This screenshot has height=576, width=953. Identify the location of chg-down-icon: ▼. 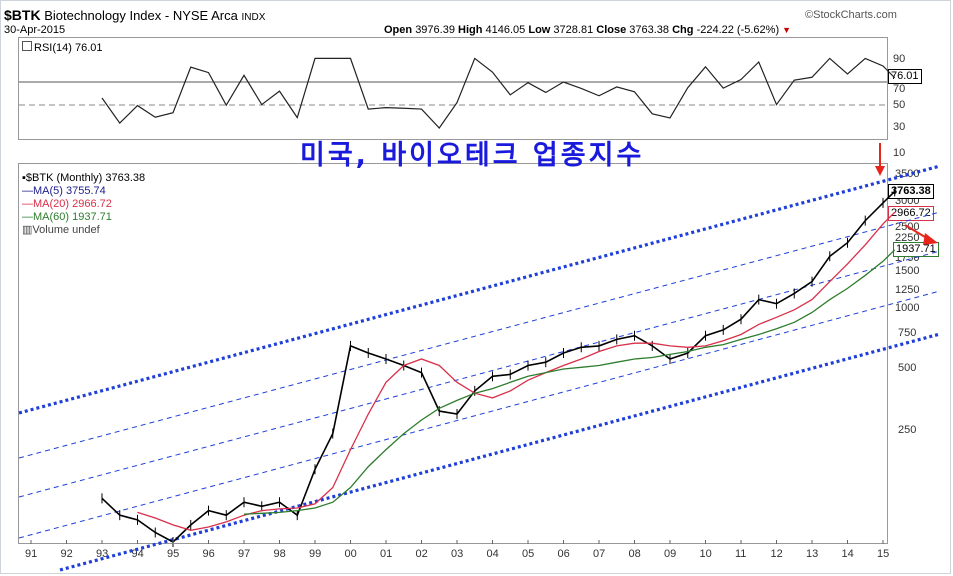
(787, 30).